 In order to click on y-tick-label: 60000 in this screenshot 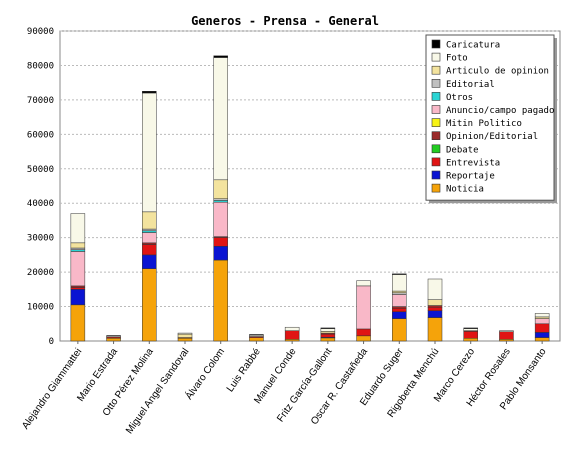, I will do `click(40, 135)`.